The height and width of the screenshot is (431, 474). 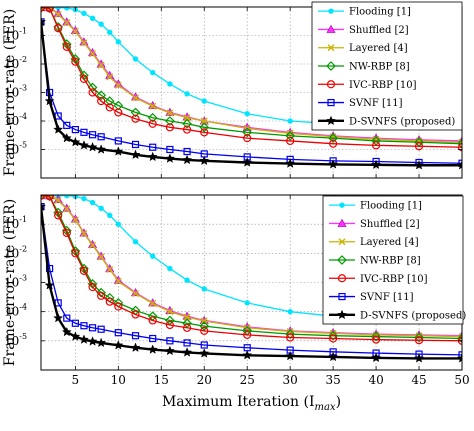 I want to click on legend-label: Flooding [1], so click(x=391, y=206).